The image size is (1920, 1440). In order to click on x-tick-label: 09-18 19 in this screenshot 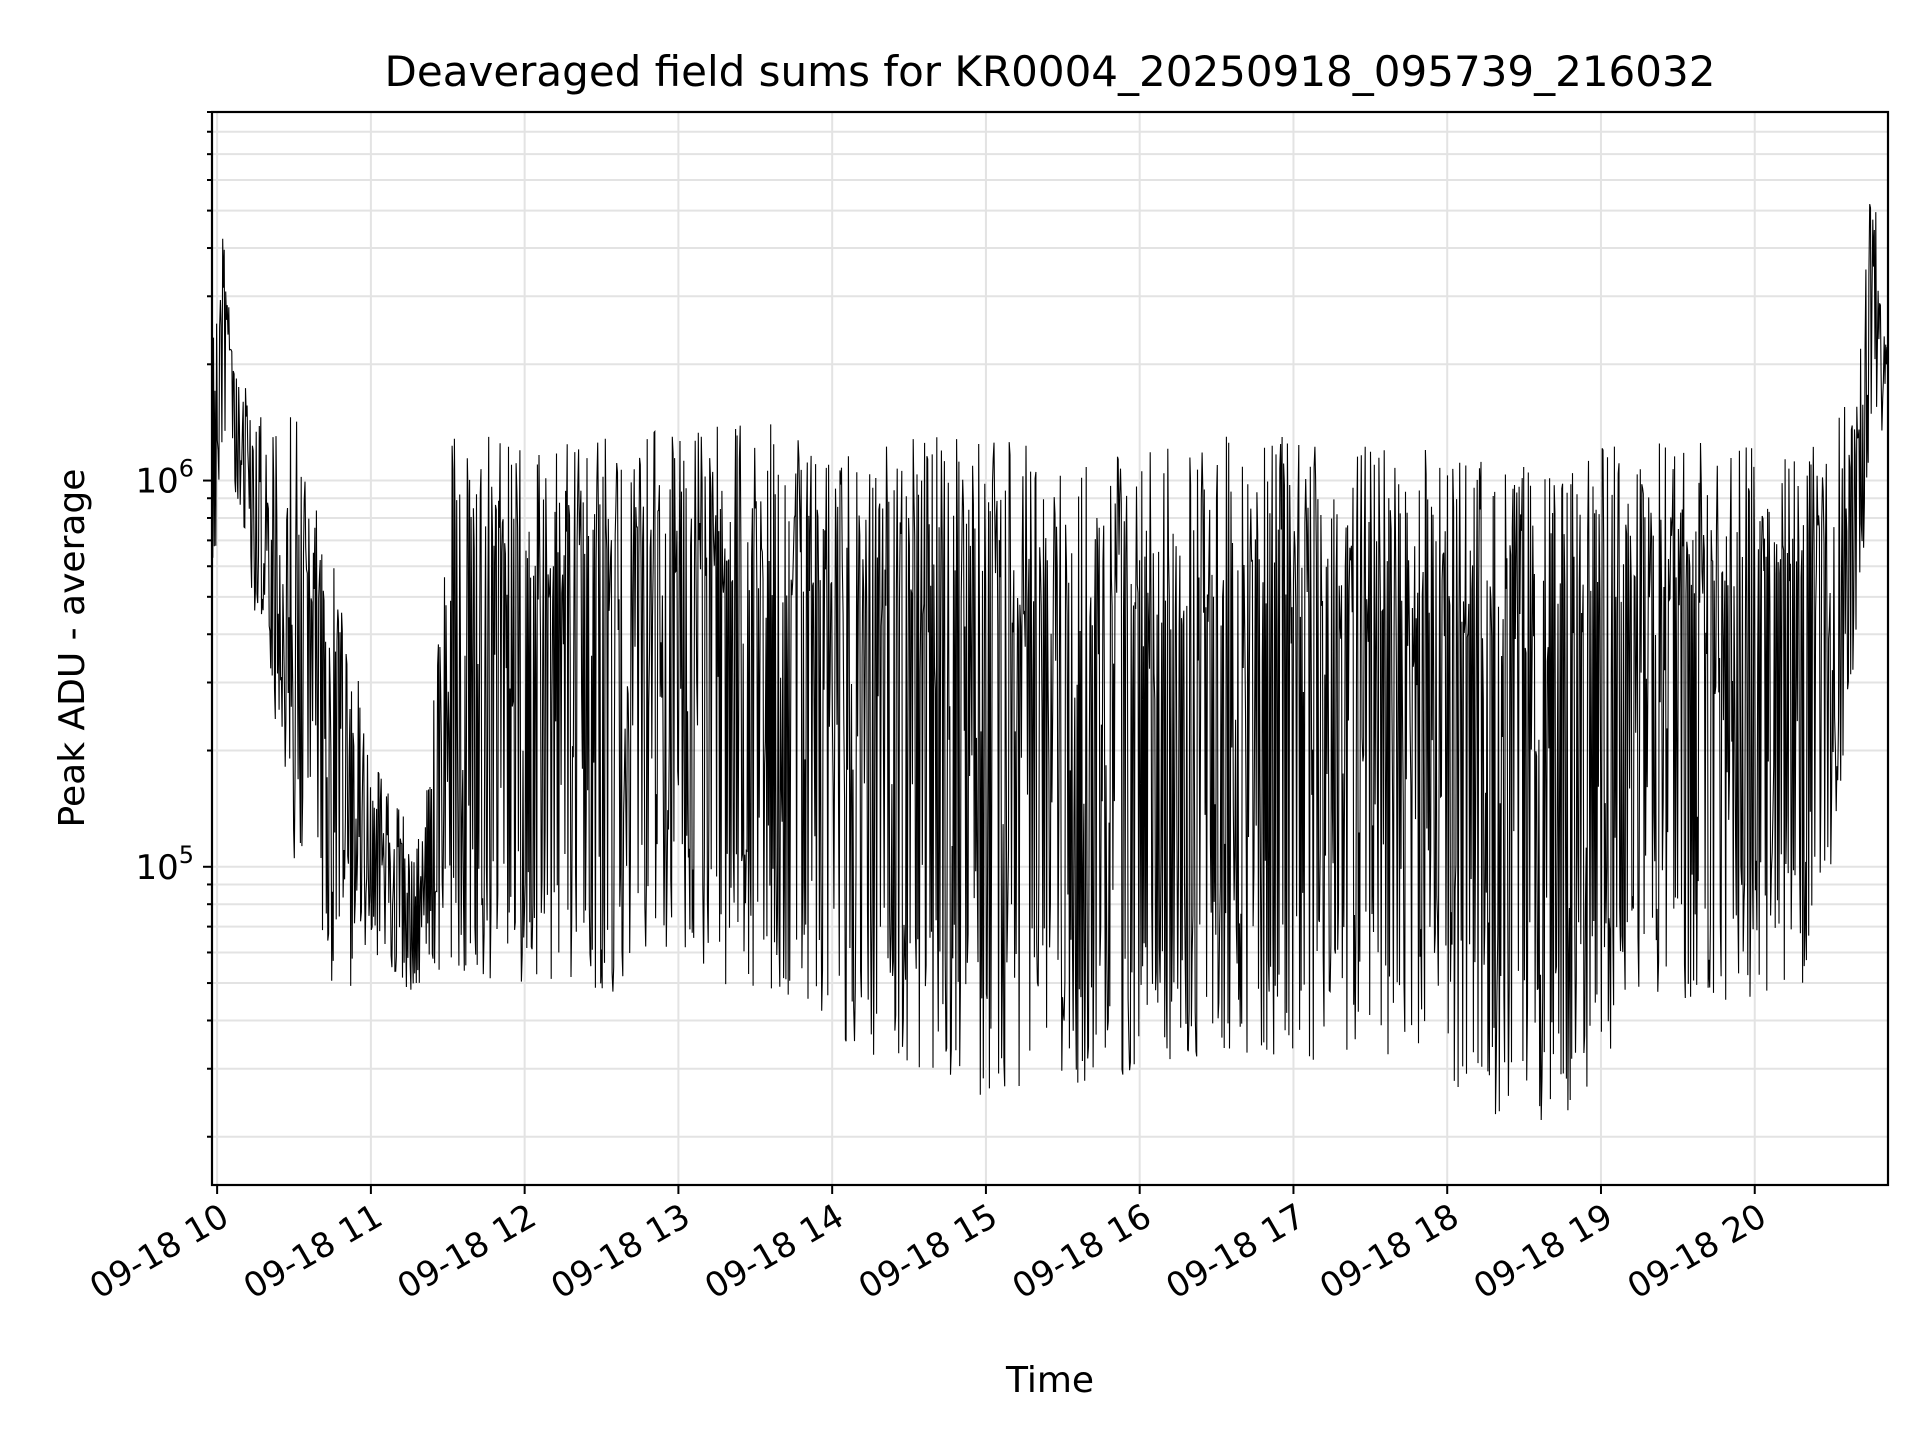, I will do `click(1543, 1251)`.